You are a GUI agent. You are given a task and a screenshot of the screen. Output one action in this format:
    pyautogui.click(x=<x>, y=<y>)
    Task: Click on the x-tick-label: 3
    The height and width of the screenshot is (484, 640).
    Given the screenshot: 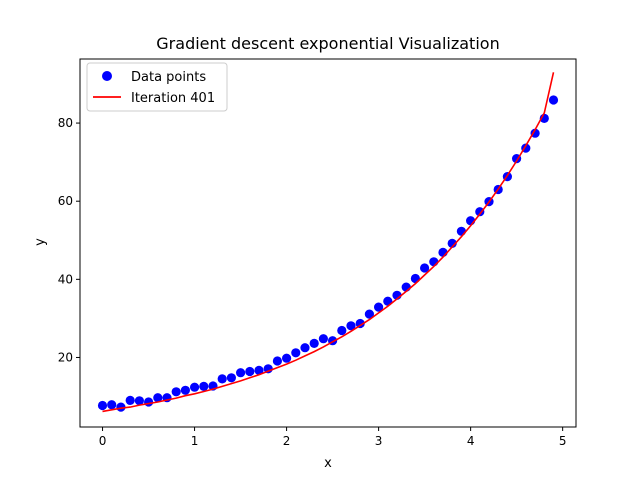 What is the action you would take?
    pyautogui.click(x=379, y=441)
    